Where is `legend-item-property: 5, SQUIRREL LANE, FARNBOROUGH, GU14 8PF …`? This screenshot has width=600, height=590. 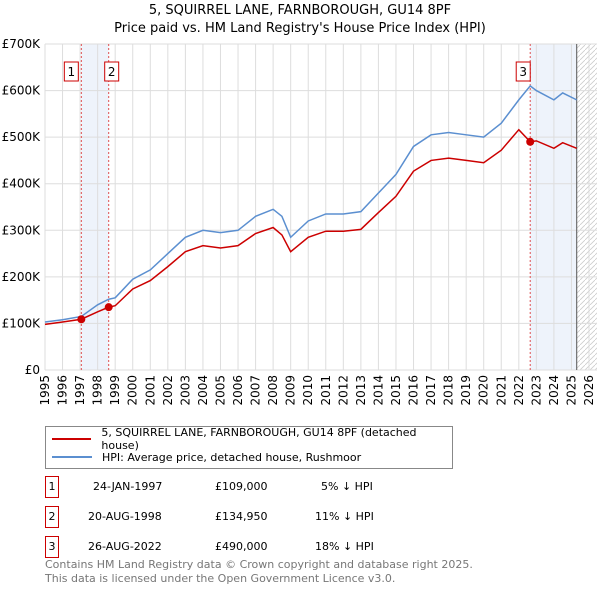 legend-item-property: 5, SQUIRREL LANE, FARNBOROUGH, GU14 8PF … is located at coordinates (252, 439).